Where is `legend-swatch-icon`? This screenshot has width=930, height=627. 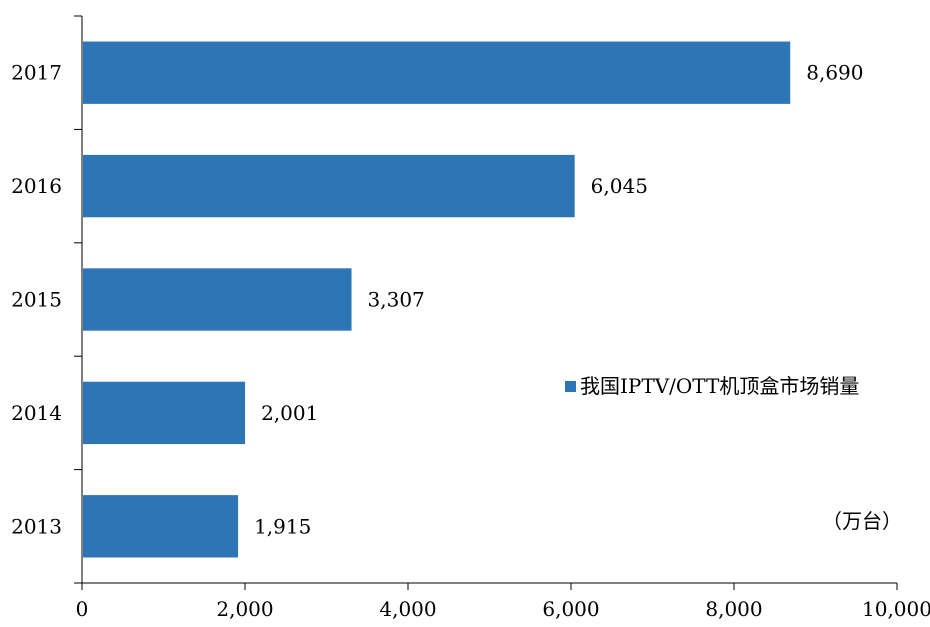 legend-swatch-icon is located at coordinates (570, 386).